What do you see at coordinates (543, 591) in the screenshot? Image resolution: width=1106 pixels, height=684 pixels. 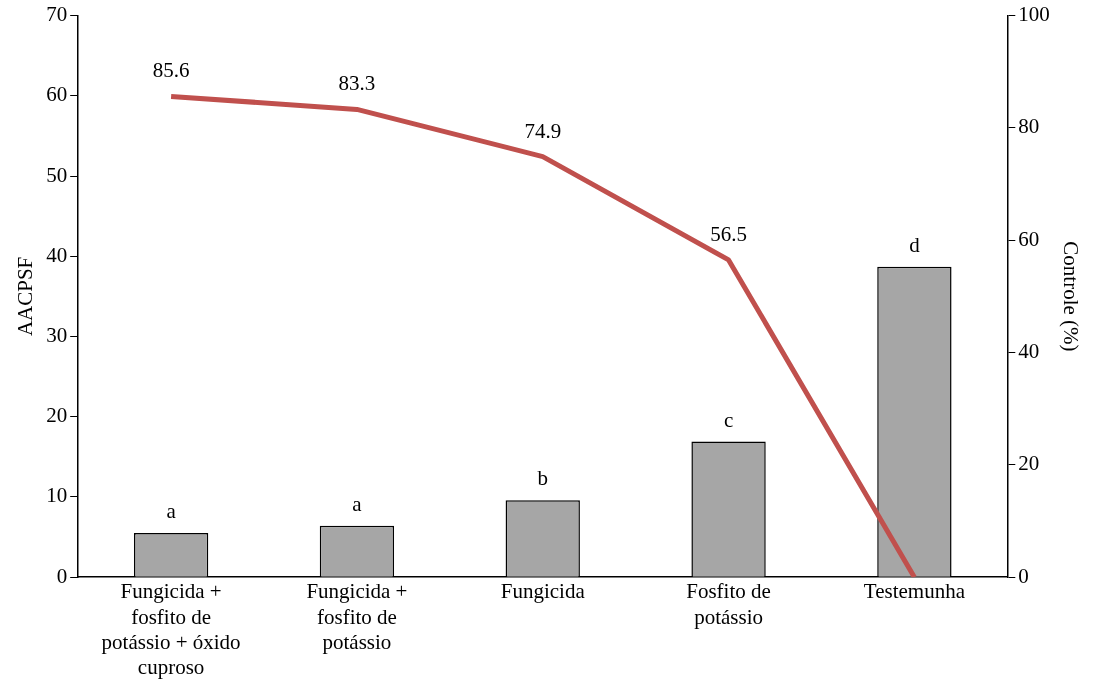 I see `x-tick-label: Fungicida` at bounding box center [543, 591].